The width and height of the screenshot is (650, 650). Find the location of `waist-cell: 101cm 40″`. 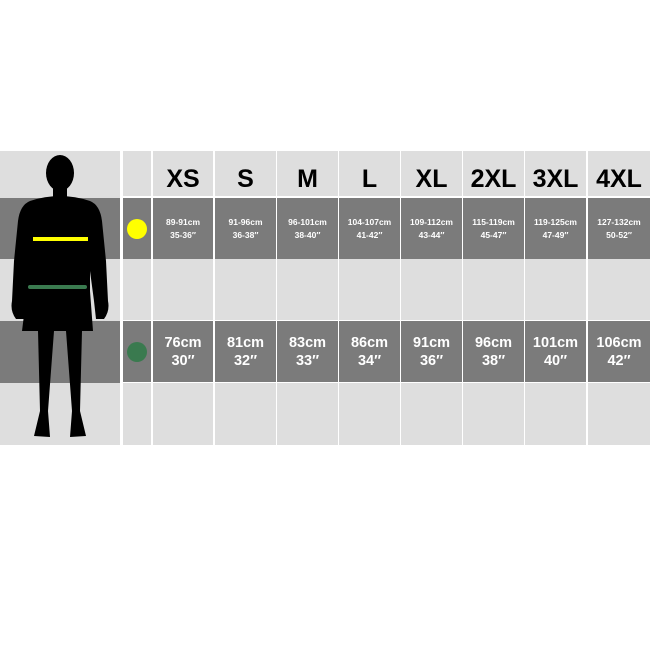

waist-cell: 101cm 40″ is located at coordinates (555, 351).